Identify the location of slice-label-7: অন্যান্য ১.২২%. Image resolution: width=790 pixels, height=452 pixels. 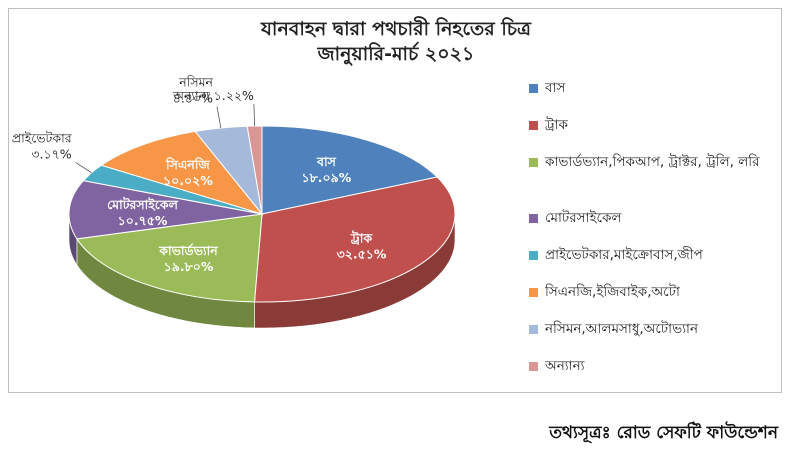
(213, 95).